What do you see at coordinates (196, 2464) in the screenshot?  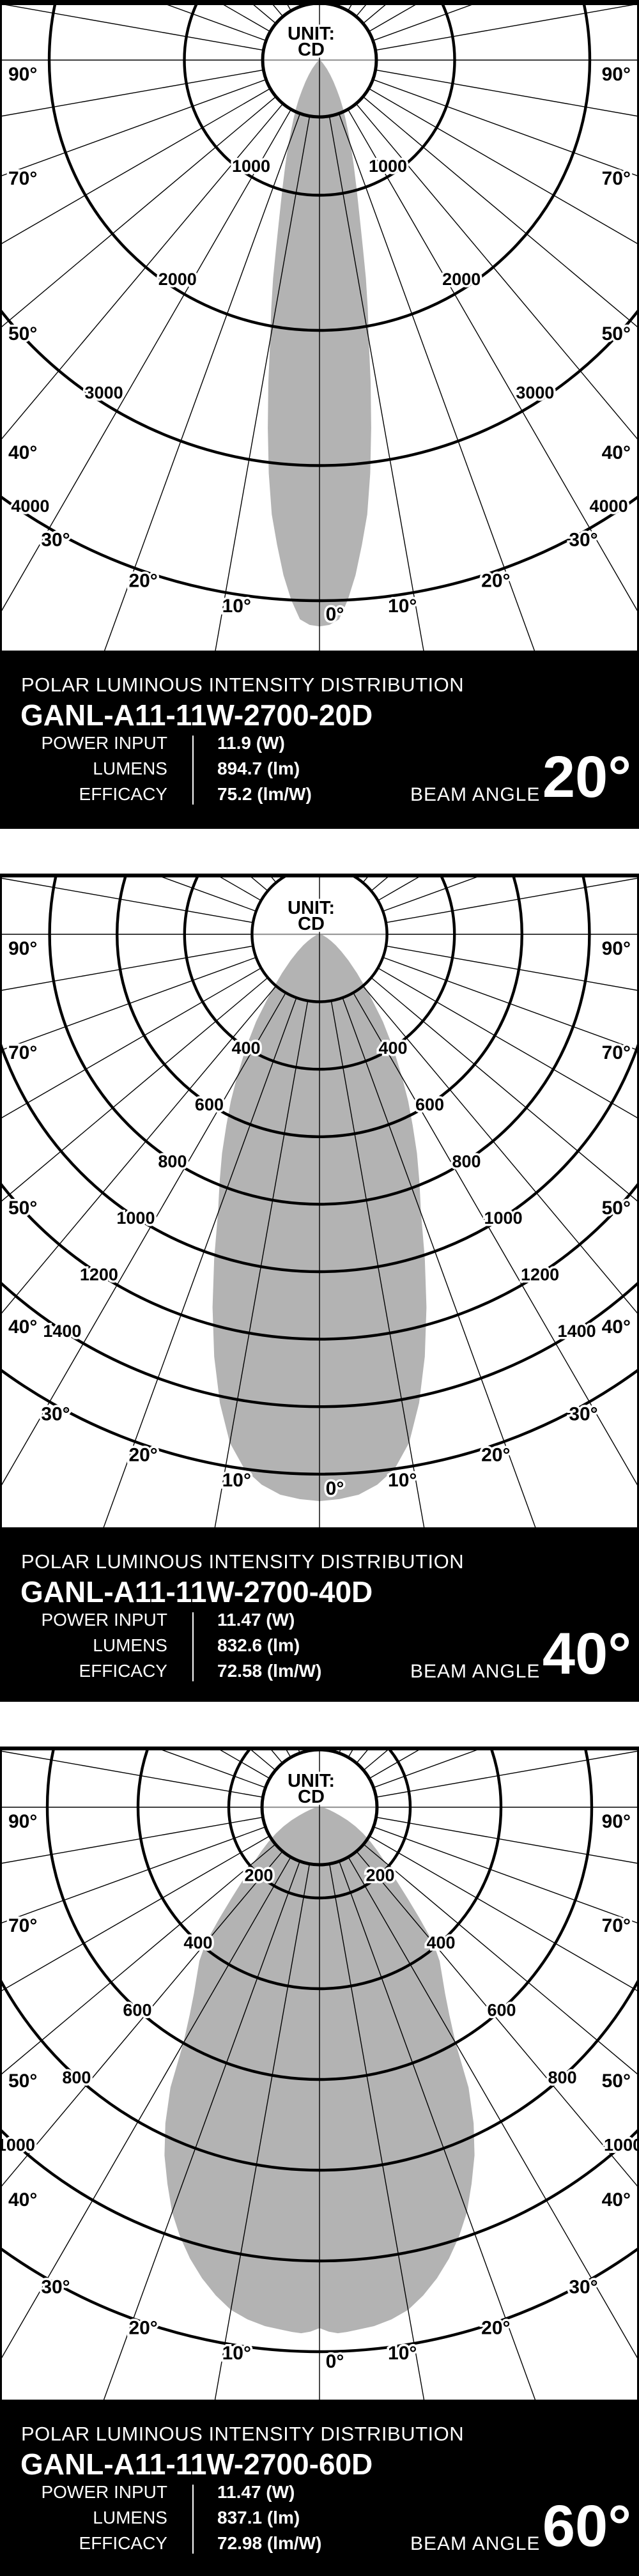 I see `model-number: GANL-A11-11W-2700-60D` at bounding box center [196, 2464].